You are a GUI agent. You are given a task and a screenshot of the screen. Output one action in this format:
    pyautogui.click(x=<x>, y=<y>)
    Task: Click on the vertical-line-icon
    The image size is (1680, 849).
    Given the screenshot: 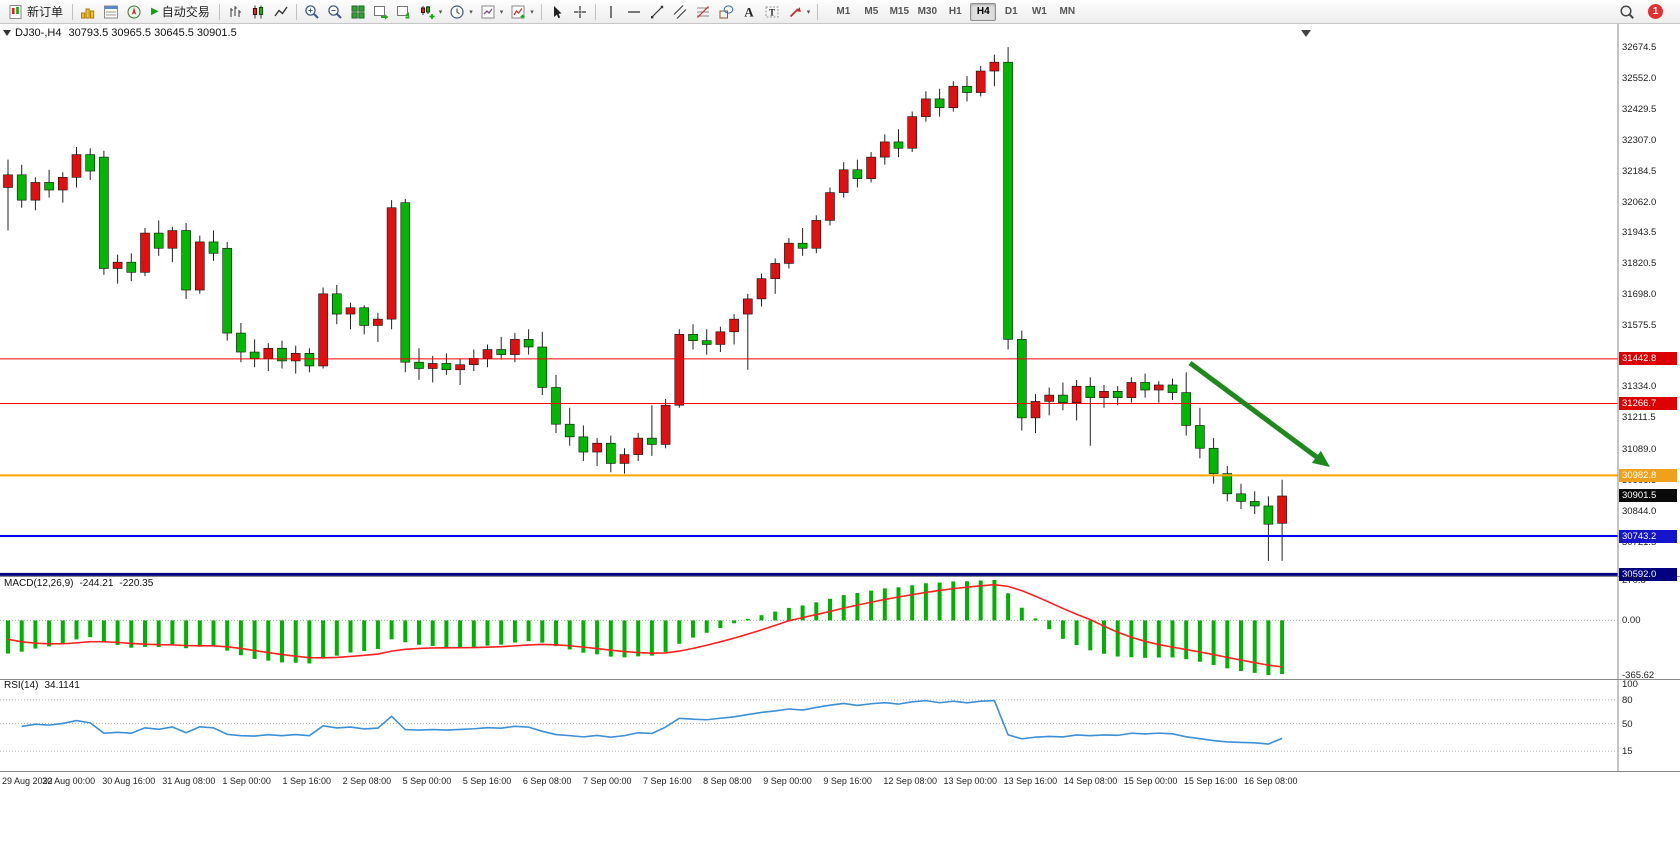 What is the action you would take?
    pyautogui.click(x=611, y=11)
    